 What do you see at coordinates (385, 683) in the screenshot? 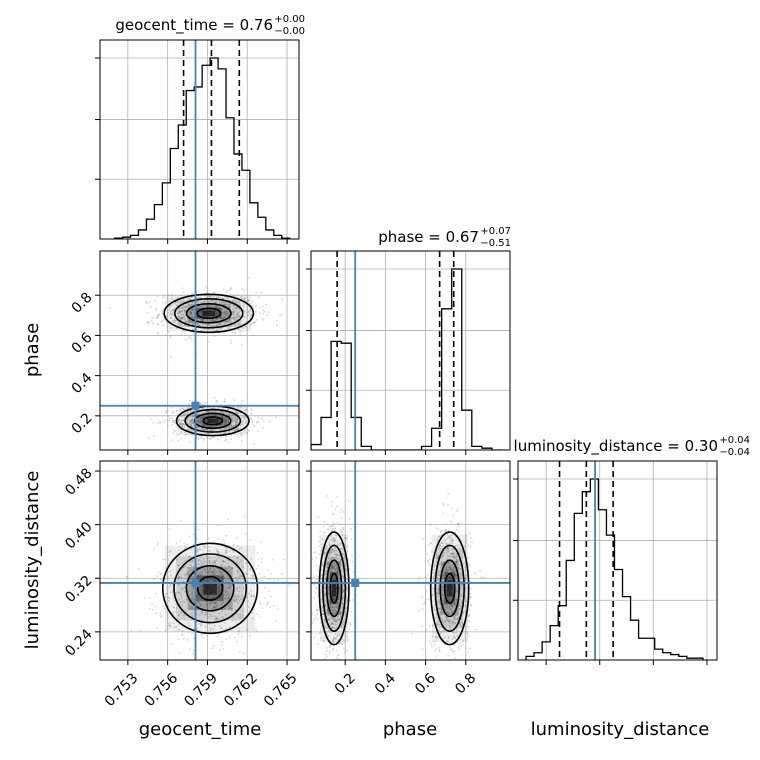
I see `x-tick-label: 0.4` at bounding box center [385, 683].